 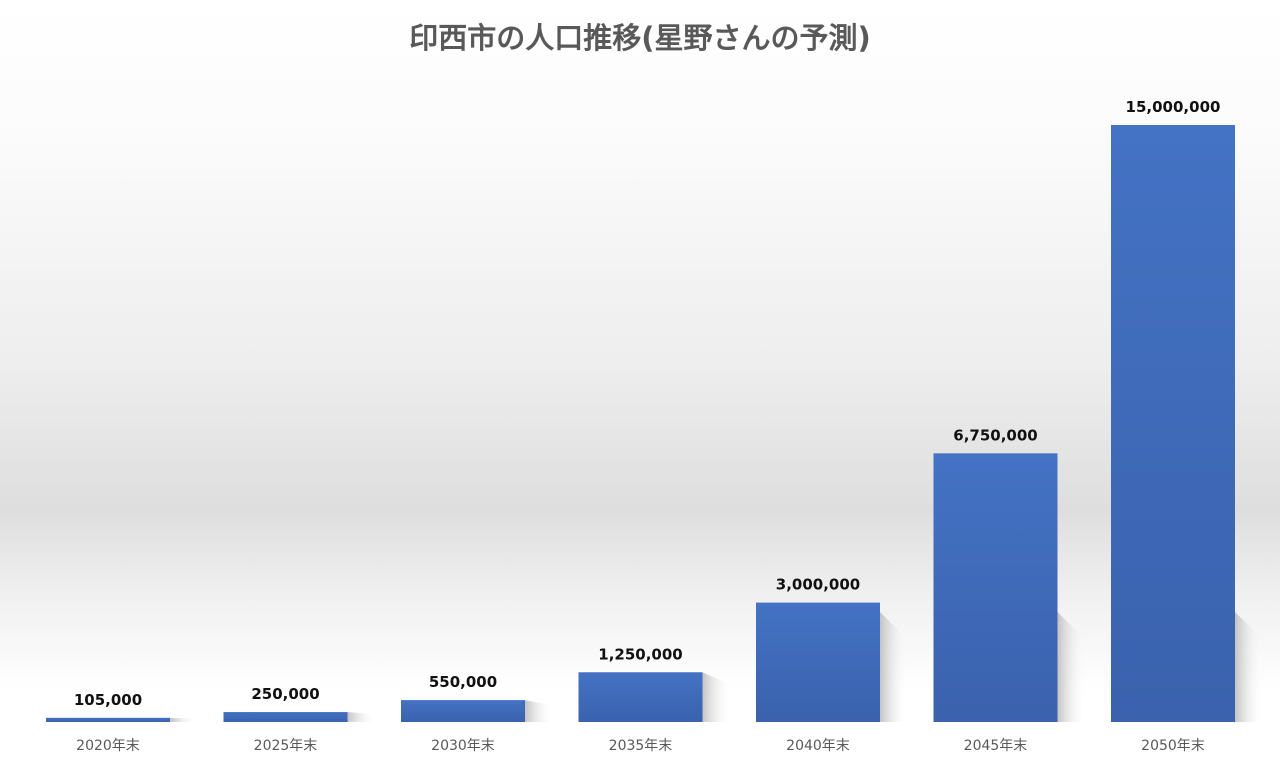 What do you see at coordinates (285, 717) in the screenshot?
I see `bar-2025年末` at bounding box center [285, 717].